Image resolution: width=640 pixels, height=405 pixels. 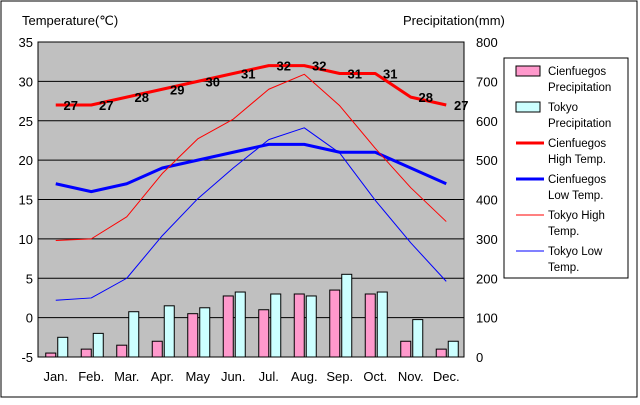 I want to click on x-tick-label: Oct., so click(x=375, y=376).